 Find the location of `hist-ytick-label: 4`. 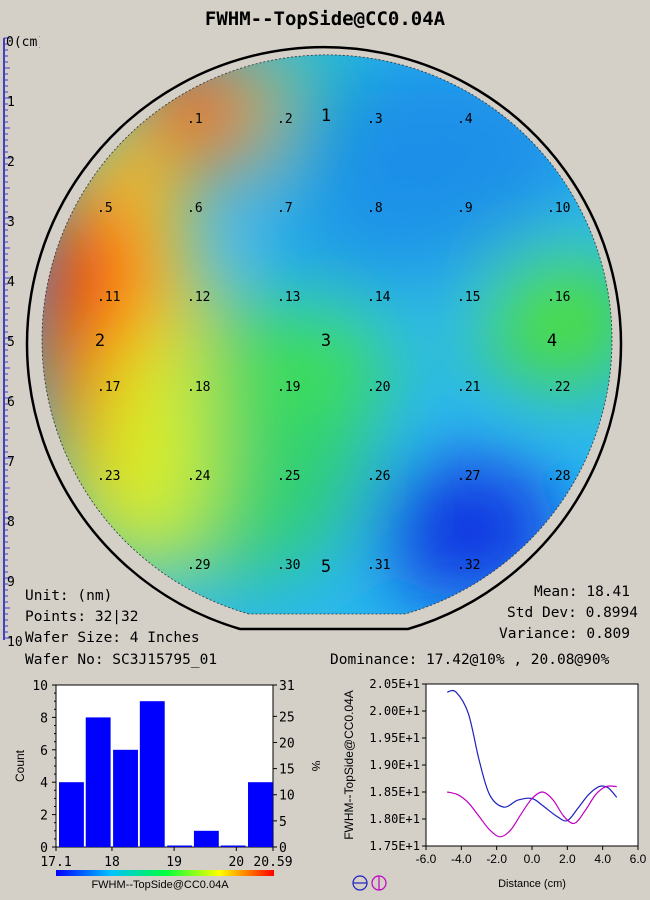

hist-ytick-label: 4 is located at coordinates (44, 783).